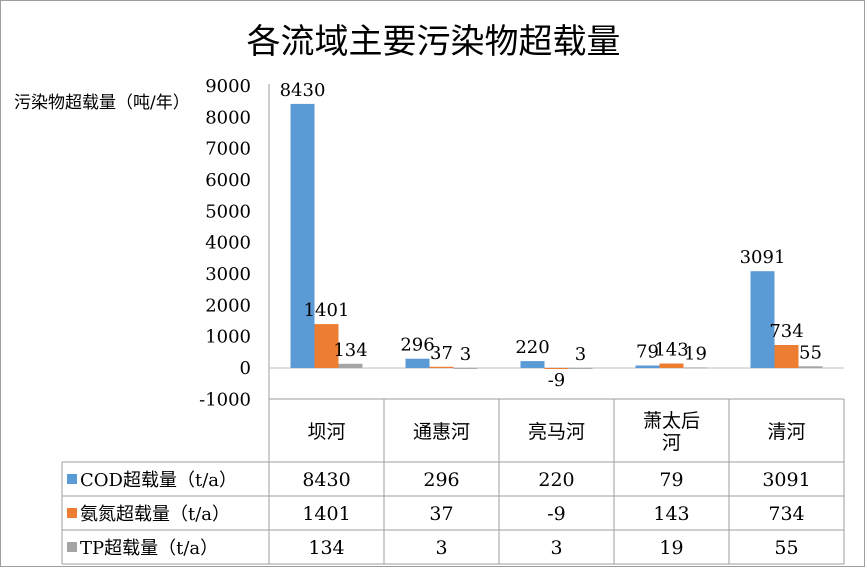  What do you see at coordinates (556, 480) in the screenshot?
I see `table-cell: 220` at bounding box center [556, 480].